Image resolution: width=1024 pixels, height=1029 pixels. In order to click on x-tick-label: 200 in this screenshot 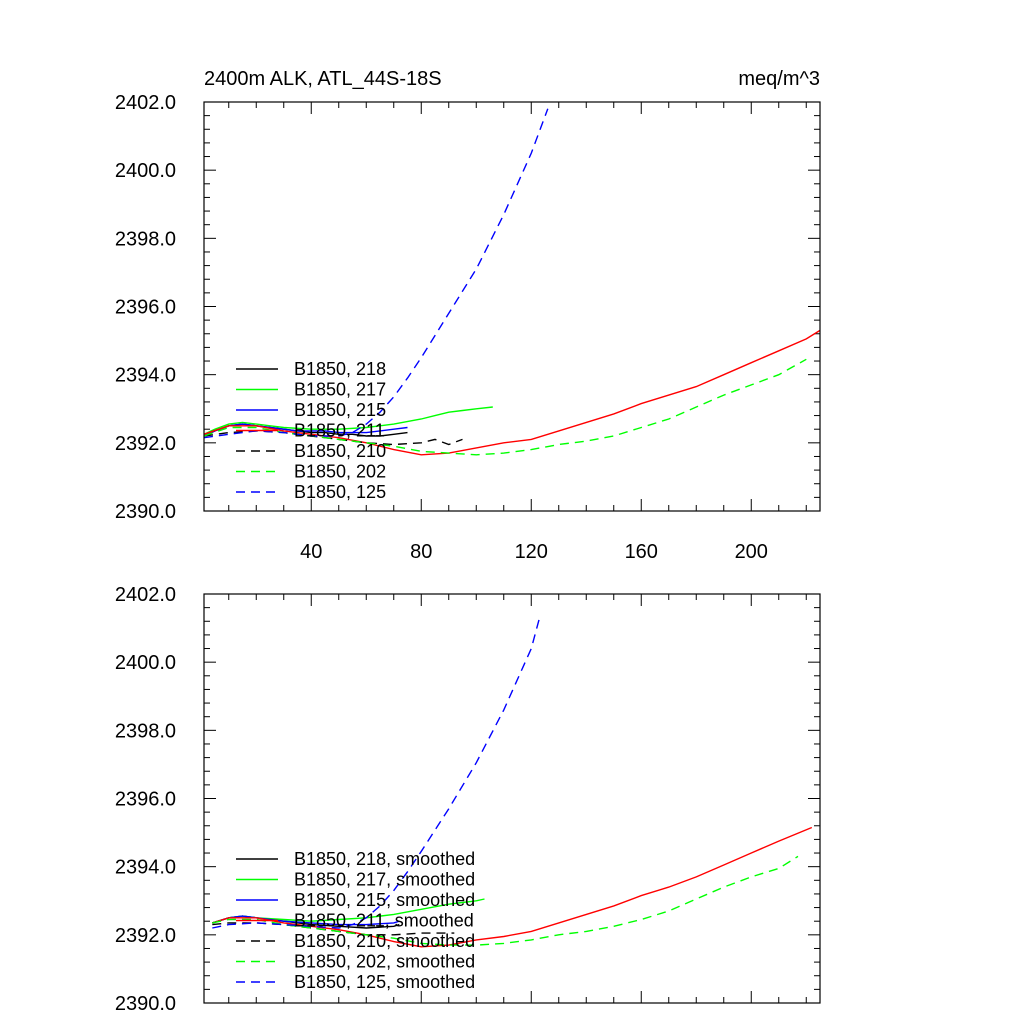, I will do `click(751, 552)`.